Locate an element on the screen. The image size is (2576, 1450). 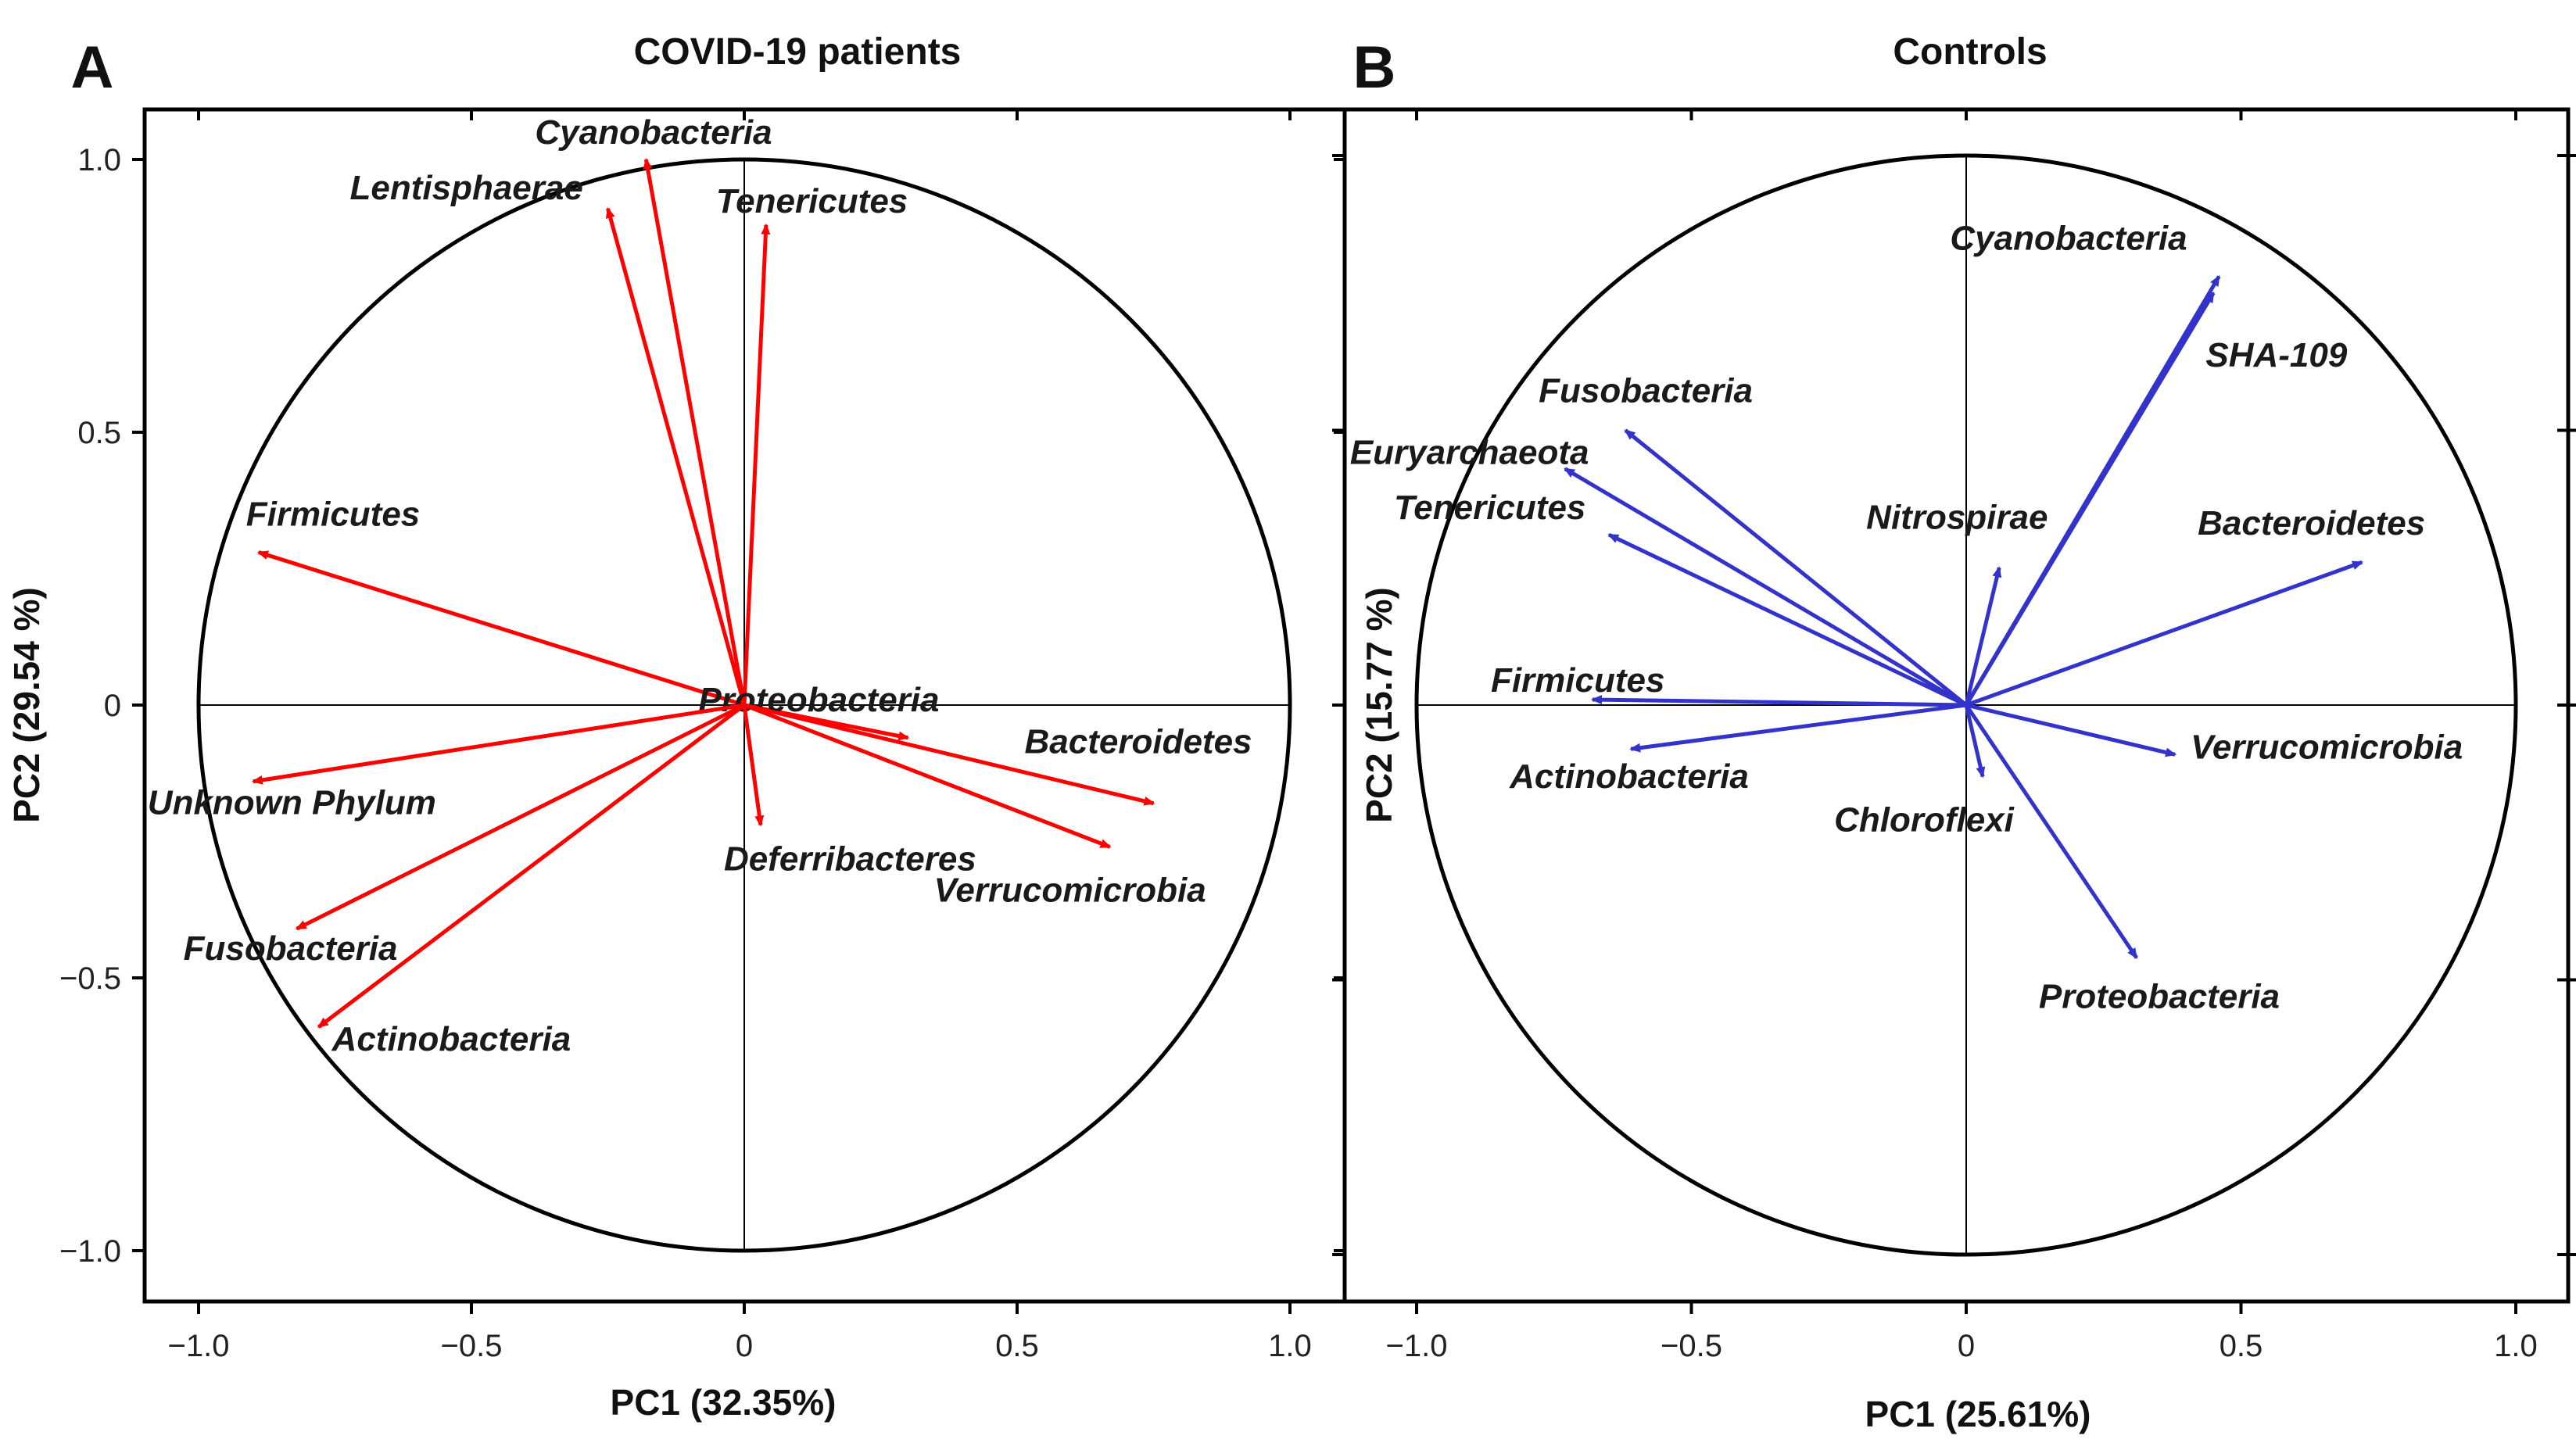
vector-euryarchaeota is located at coordinates (1766, 587).